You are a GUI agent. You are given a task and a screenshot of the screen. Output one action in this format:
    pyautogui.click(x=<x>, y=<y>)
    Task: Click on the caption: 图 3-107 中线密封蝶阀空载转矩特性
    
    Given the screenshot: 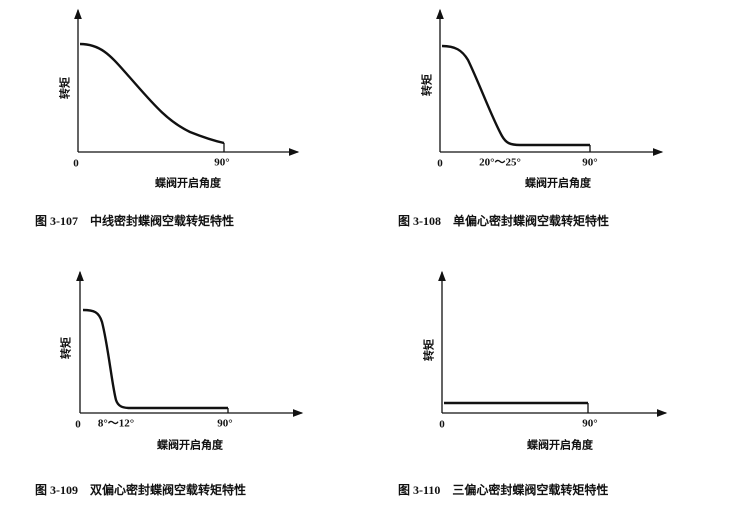 What is the action you would take?
    pyautogui.click(x=134, y=220)
    